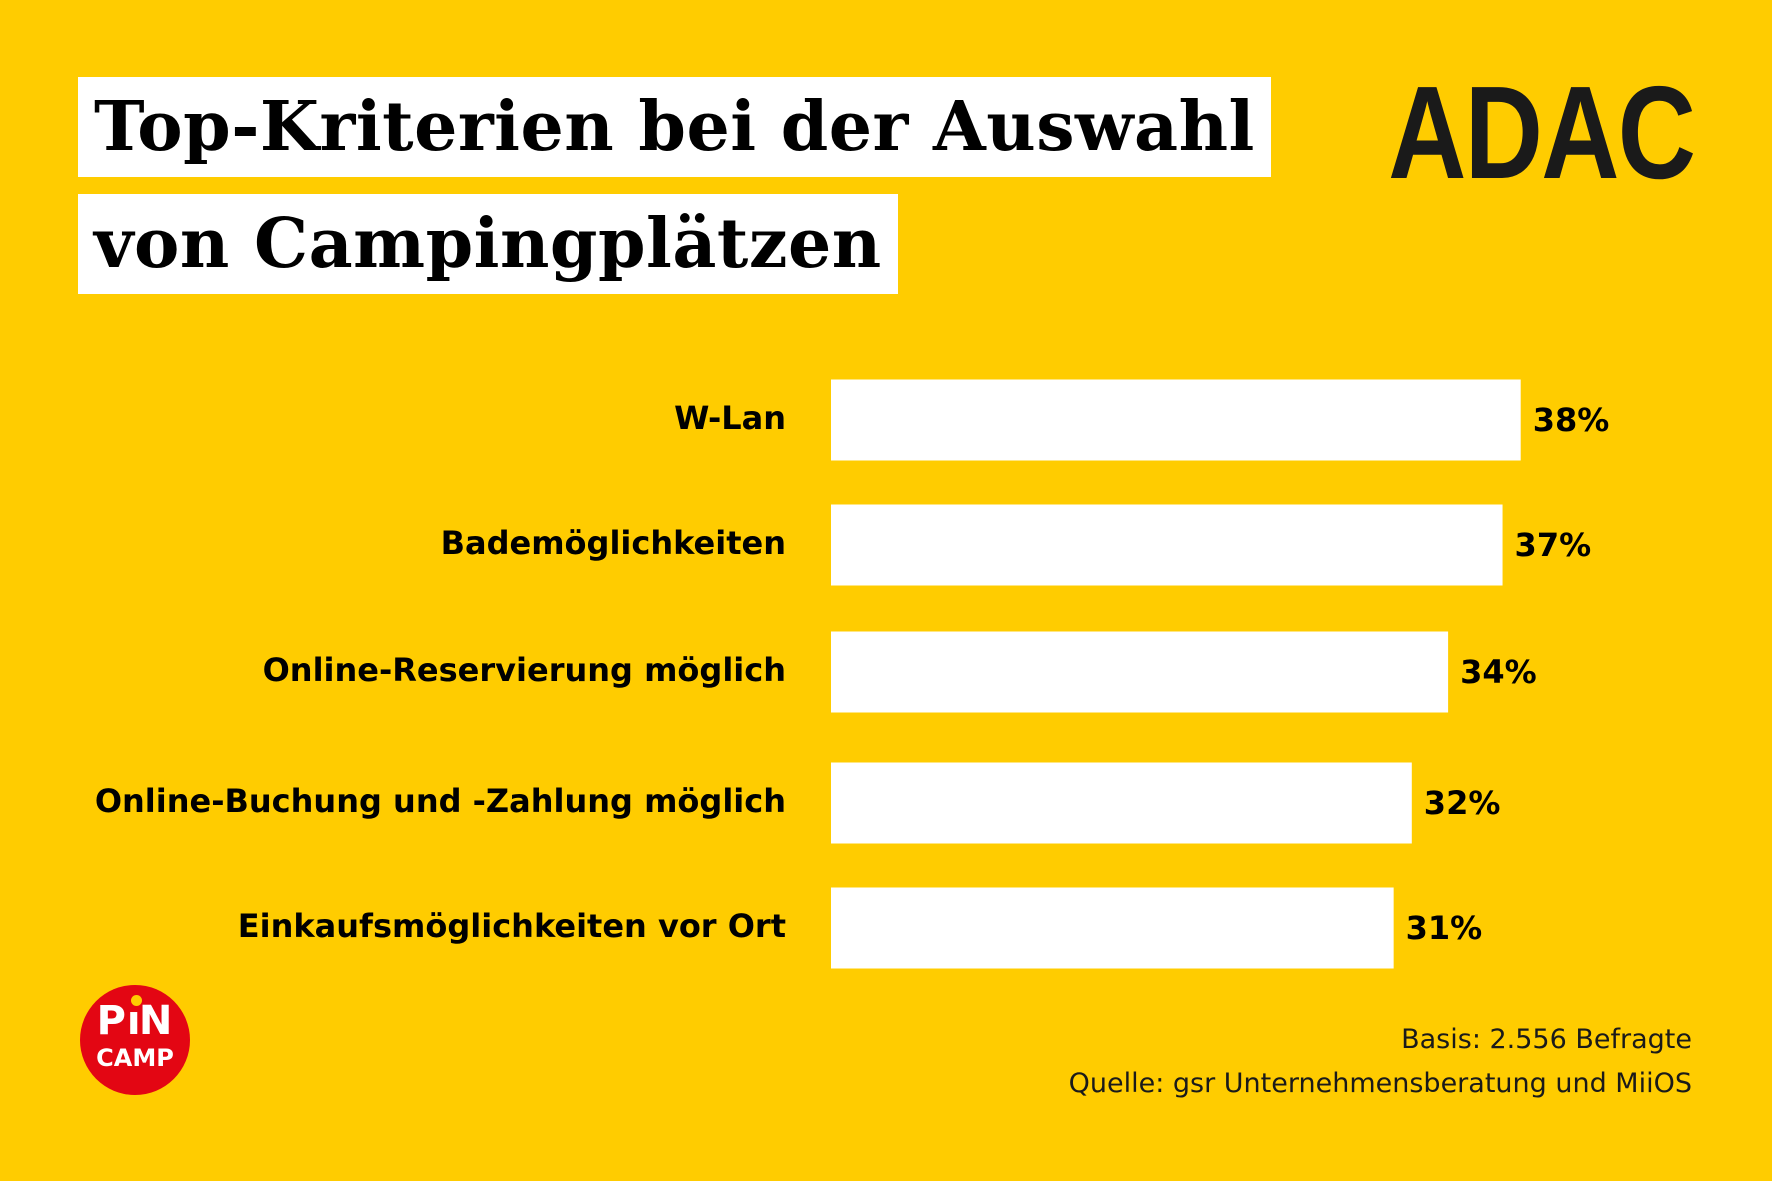 The width and height of the screenshot is (1772, 1181). What do you see at coordinates (135, 1058) in the screenshot?
I see `pincamp-logo-camp-text: CAMP` at bounding box center [135, 1058].